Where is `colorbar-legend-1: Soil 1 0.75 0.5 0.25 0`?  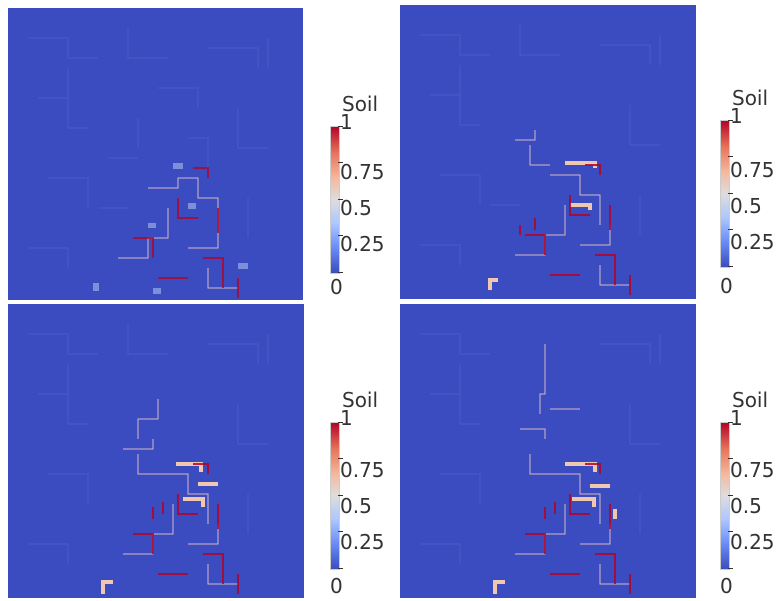 colorbar-legend-1: Soil 1 0.75 0.5 0.25 0 is located at coordinates (365, 194).